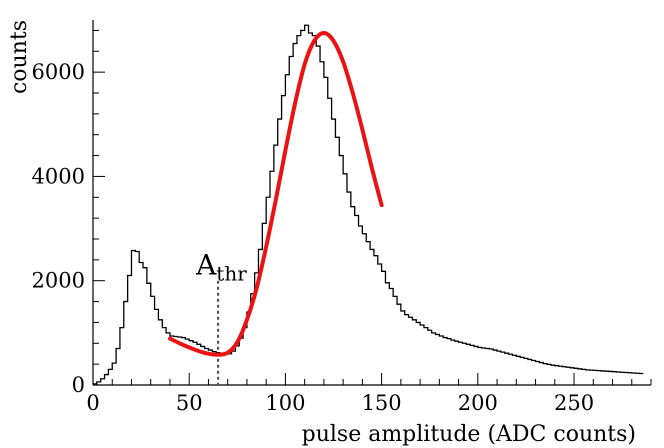 This screenshot has height=448, width=664. Describe the element at coordinates (58, 281) in the screenshot. I see `y-tick-label: 2000` at that location.